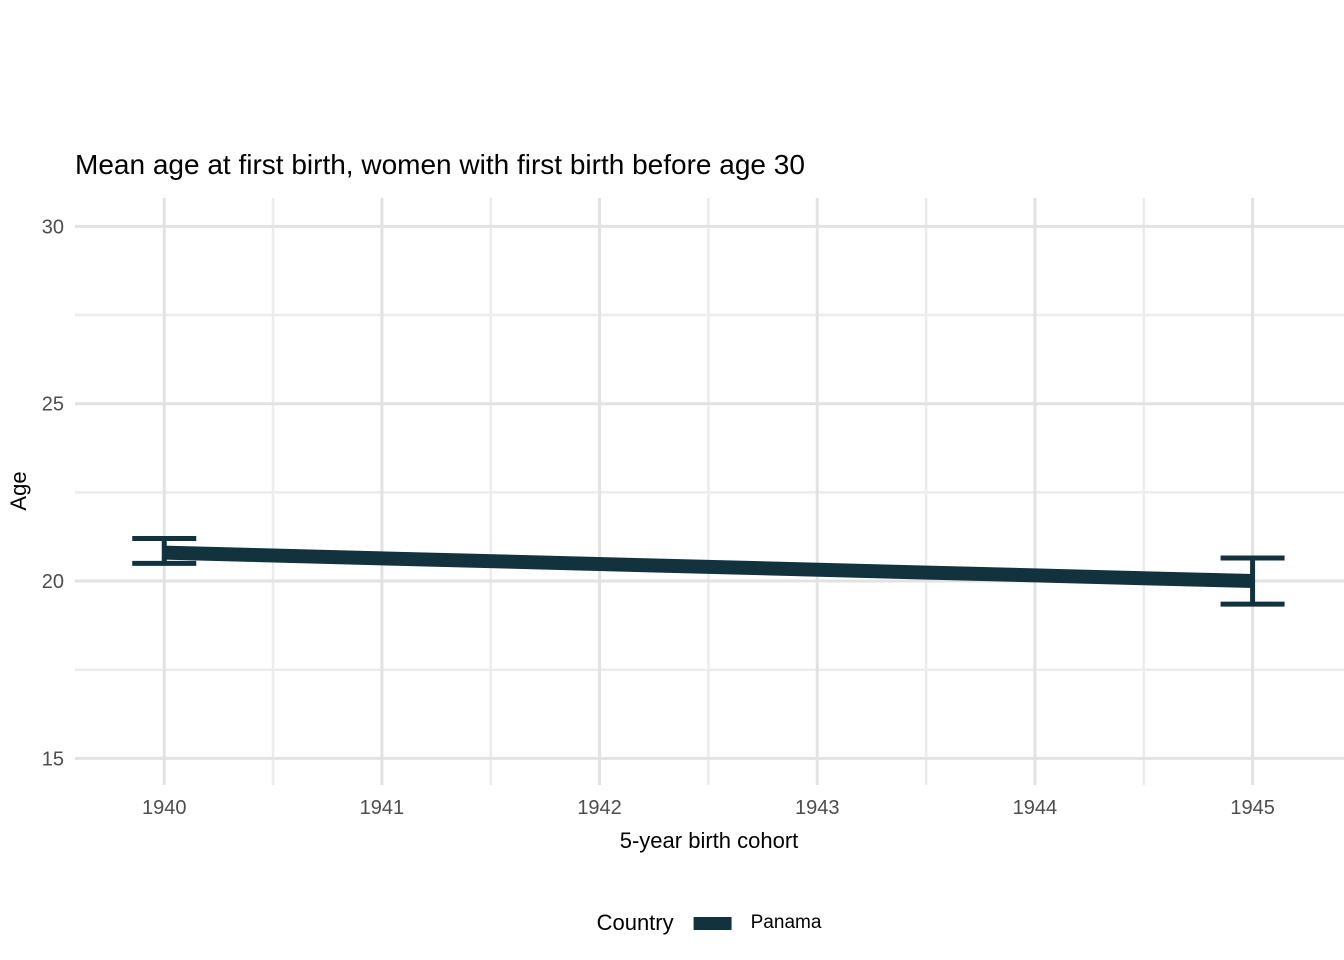  Describe the element at coordinates (164, 808) in the screenshot. I see `x-tick-label: 1940` at that location.